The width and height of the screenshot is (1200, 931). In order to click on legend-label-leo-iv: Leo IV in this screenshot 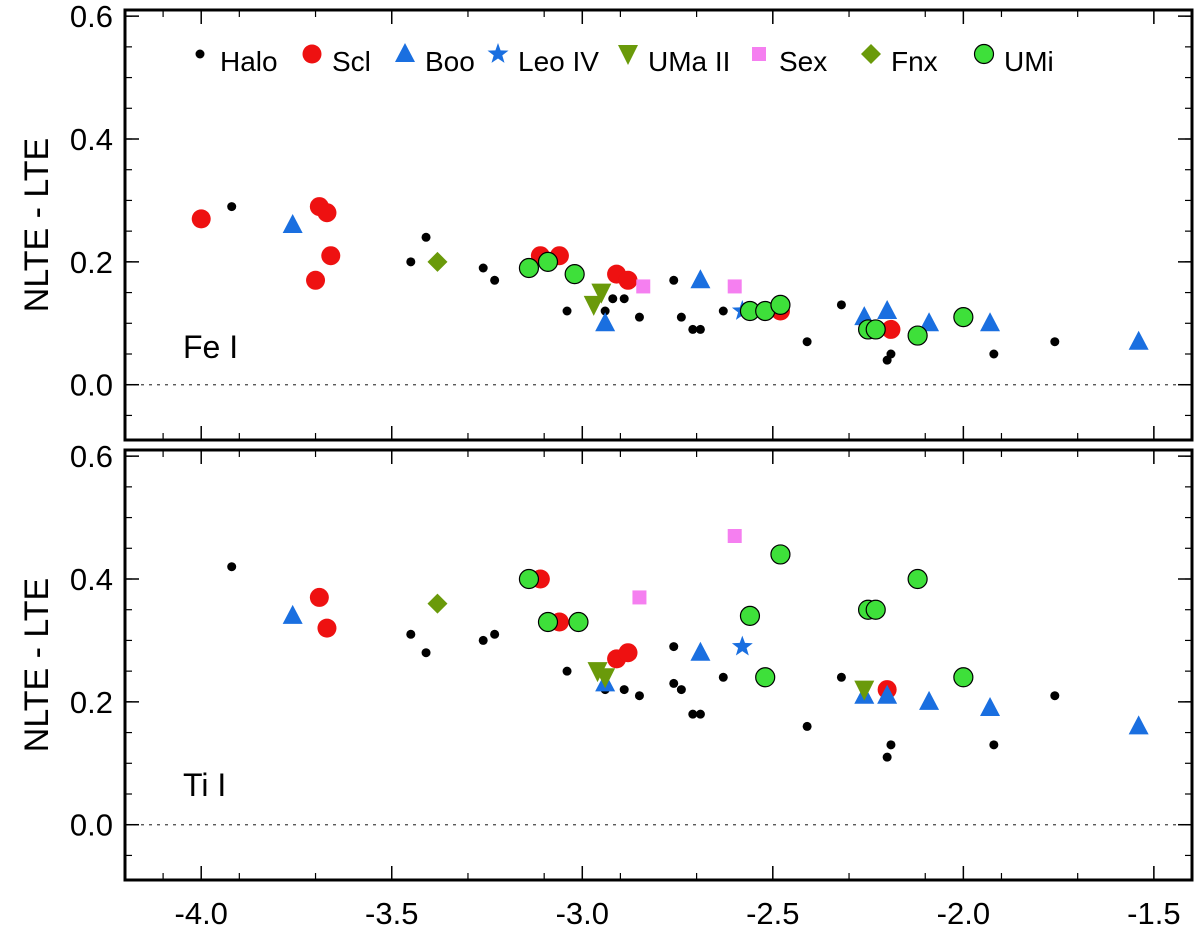, I will do `click(558, 61)`.